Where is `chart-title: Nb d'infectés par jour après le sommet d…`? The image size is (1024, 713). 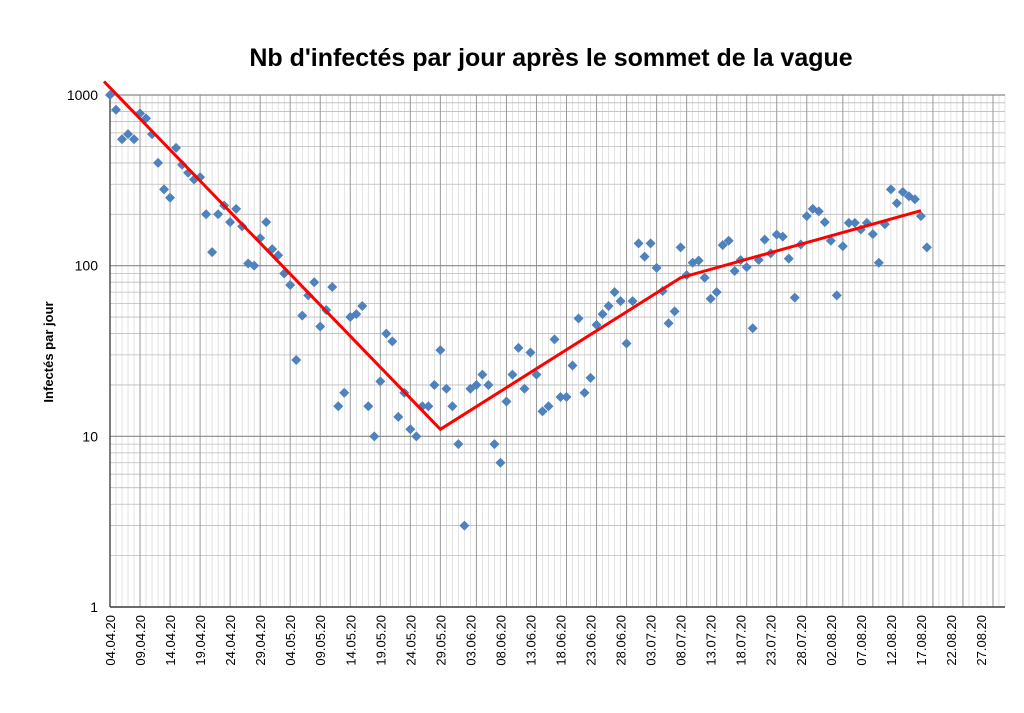
chart-title: Nb d'infectés par jour après le sommet d… is located at coordinates (550, 58).